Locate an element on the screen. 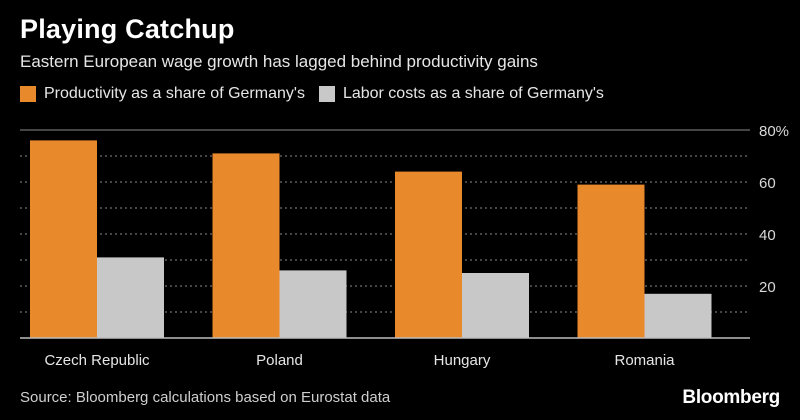  legend-item-labor: Labor costs as a share of Germany's is located at coordinates (461, 94).